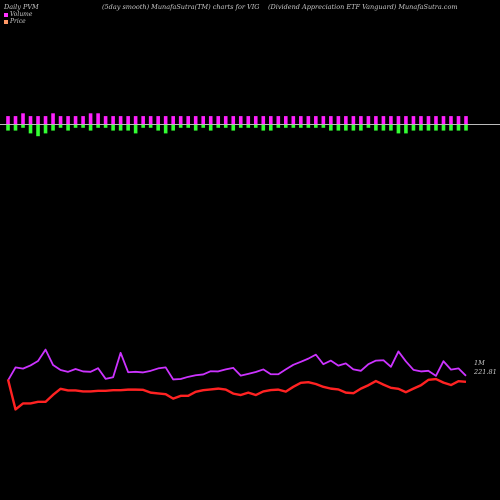 This screenshot has height=500, width=500. I want to click on last-price-label: 221.81, so click(485, 372).